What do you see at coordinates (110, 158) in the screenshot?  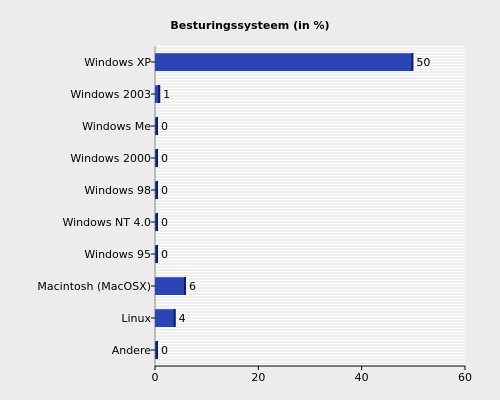 I see `category-label: Windows 2000` at bounding box center [110, 158].